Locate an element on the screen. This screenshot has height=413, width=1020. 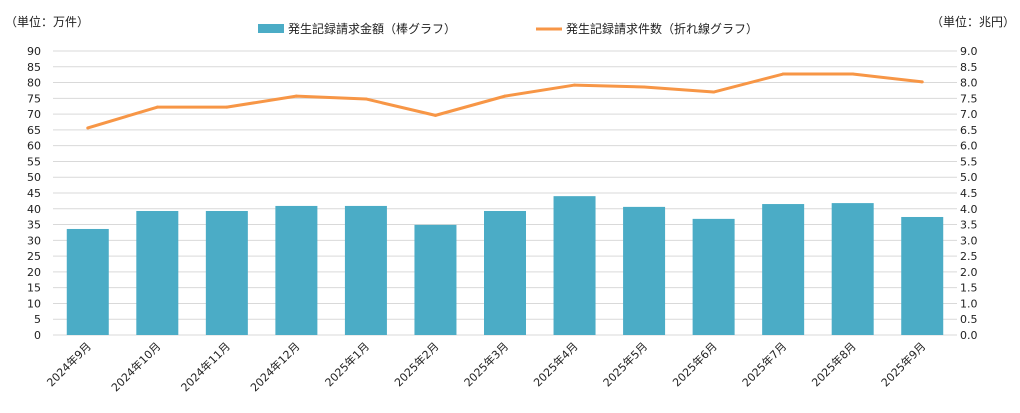
right-tick-label: 2.5 is located at coordinates (969, 256).